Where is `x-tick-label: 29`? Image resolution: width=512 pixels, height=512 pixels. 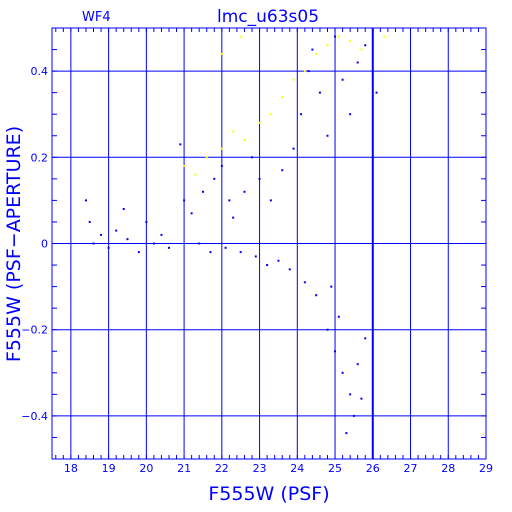 x-tick-label: 29 is located at coordinates (486, 468).